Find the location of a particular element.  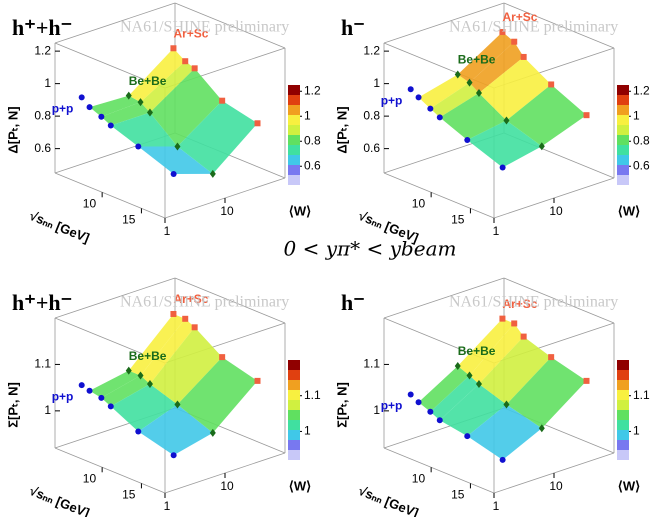

z-axis-label: Σ[Pₜ, N] is located at coordinates (12, 405).